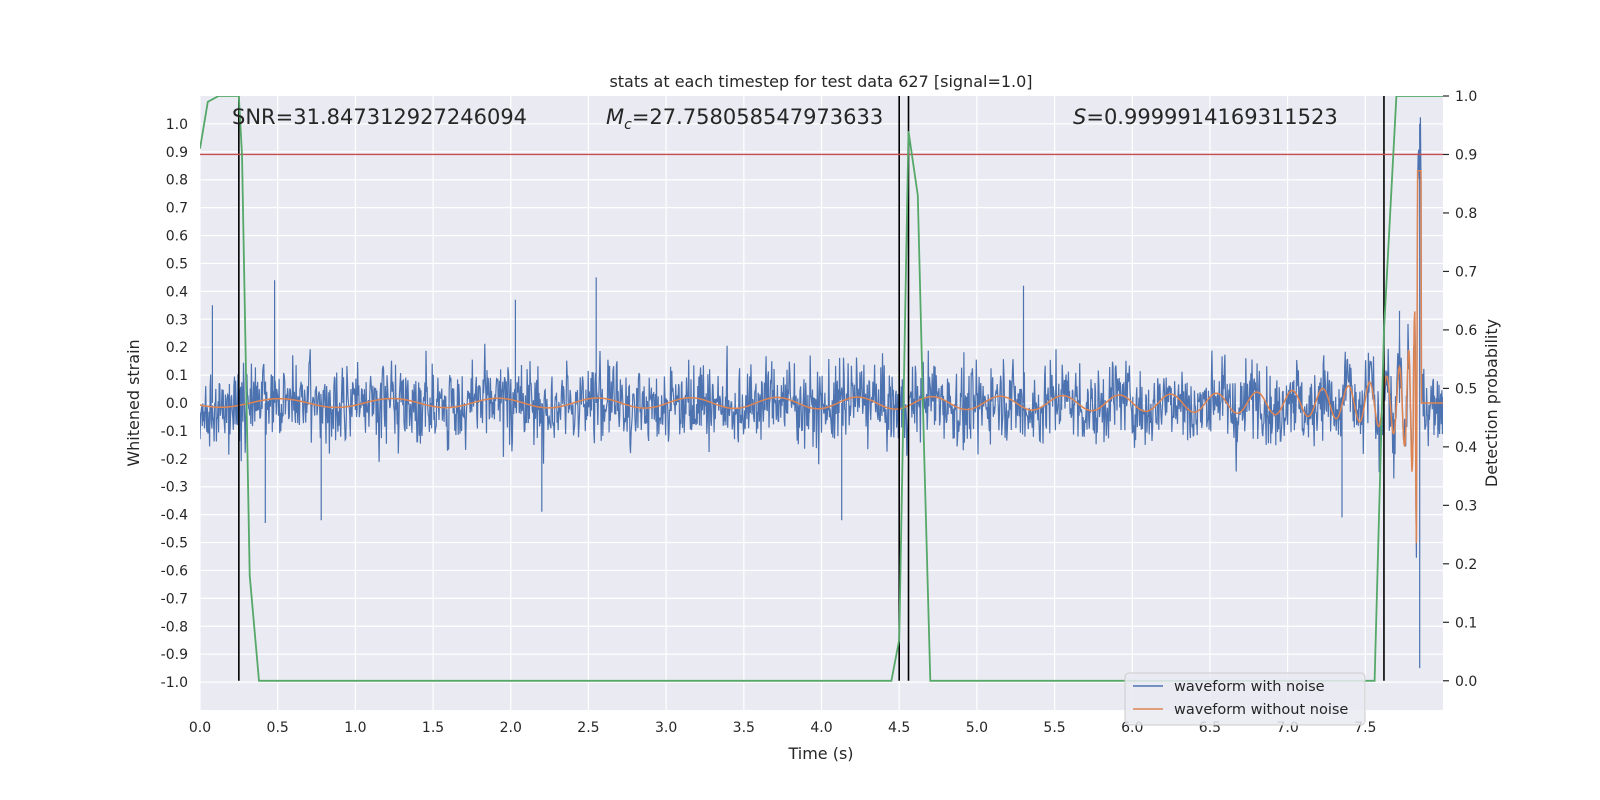  Describe the element at coordinates (1466, 155) in the screenshot. I see `y2-tick-label: 0.9` at that location.